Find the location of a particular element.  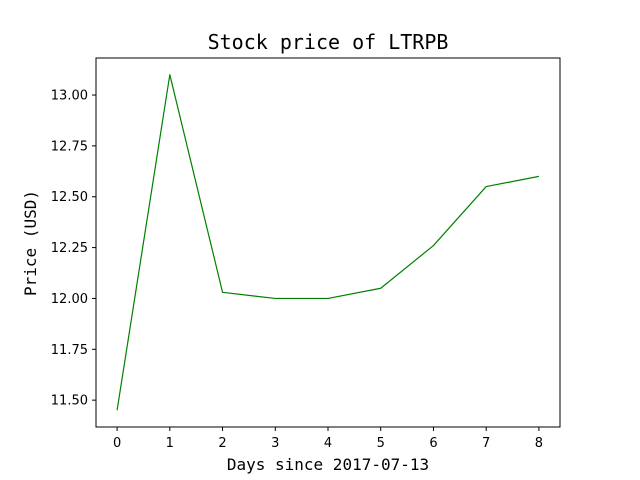

x-tick-label: 4 is located at coordinates (328, 443).